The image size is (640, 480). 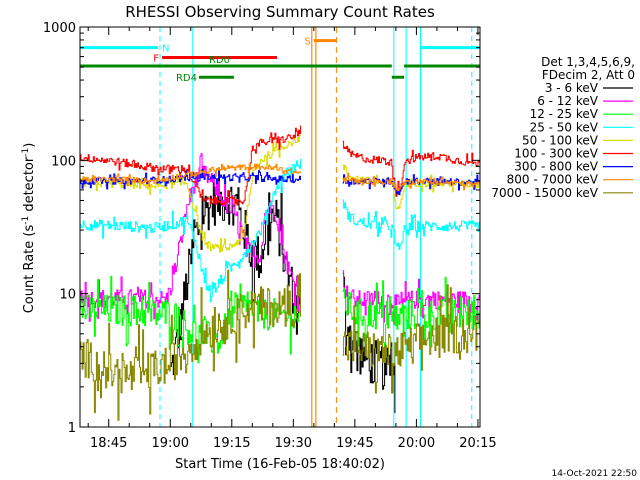 I want to click on state-bar-label-s: S, so click(x=307, y=42).